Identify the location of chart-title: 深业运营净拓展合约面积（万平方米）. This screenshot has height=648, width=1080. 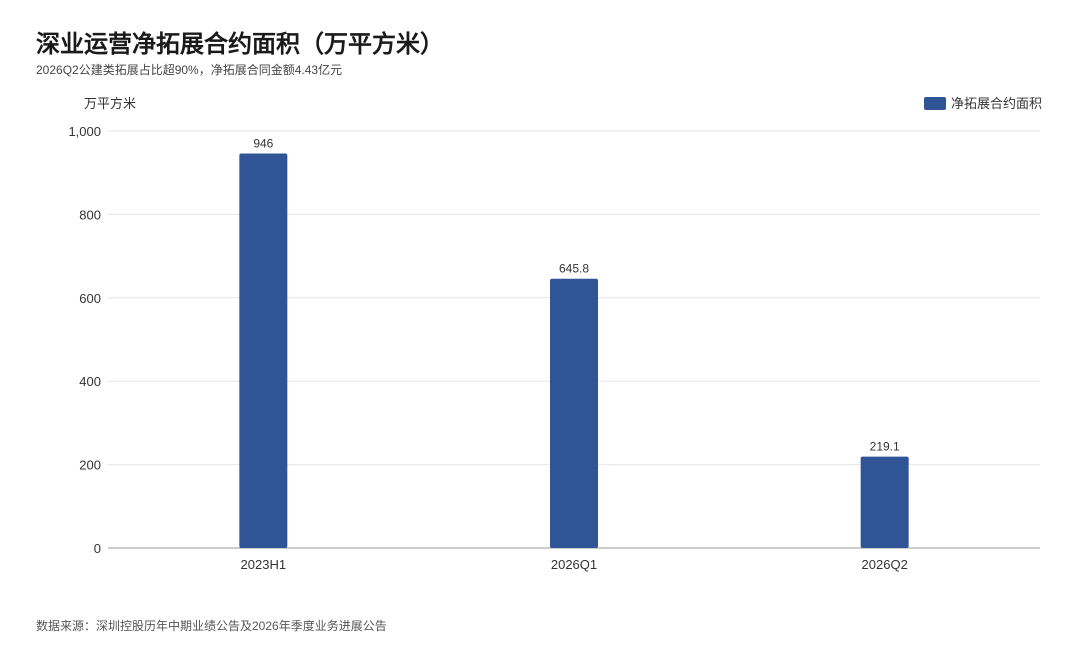
(240, 44).